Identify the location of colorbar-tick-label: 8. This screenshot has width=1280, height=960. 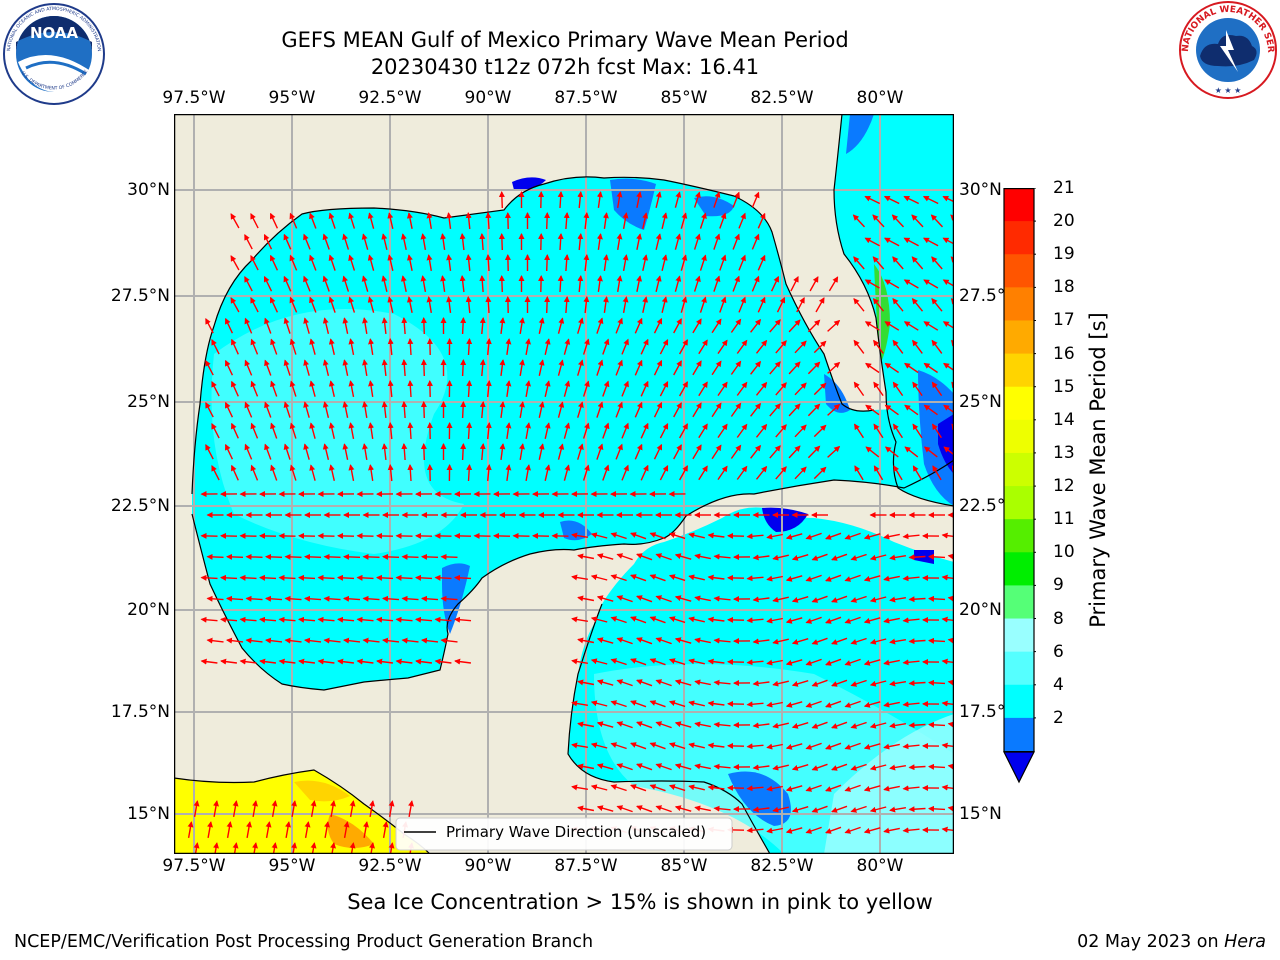
(1058, 618).